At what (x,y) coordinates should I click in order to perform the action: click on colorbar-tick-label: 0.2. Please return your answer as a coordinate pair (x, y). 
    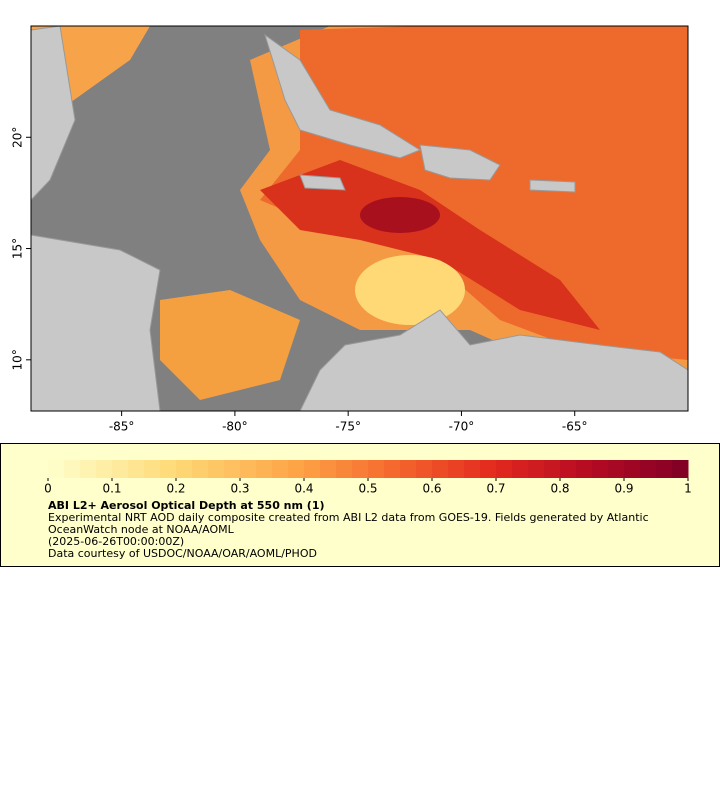
    Looking at the image, I should click on (175, 489).